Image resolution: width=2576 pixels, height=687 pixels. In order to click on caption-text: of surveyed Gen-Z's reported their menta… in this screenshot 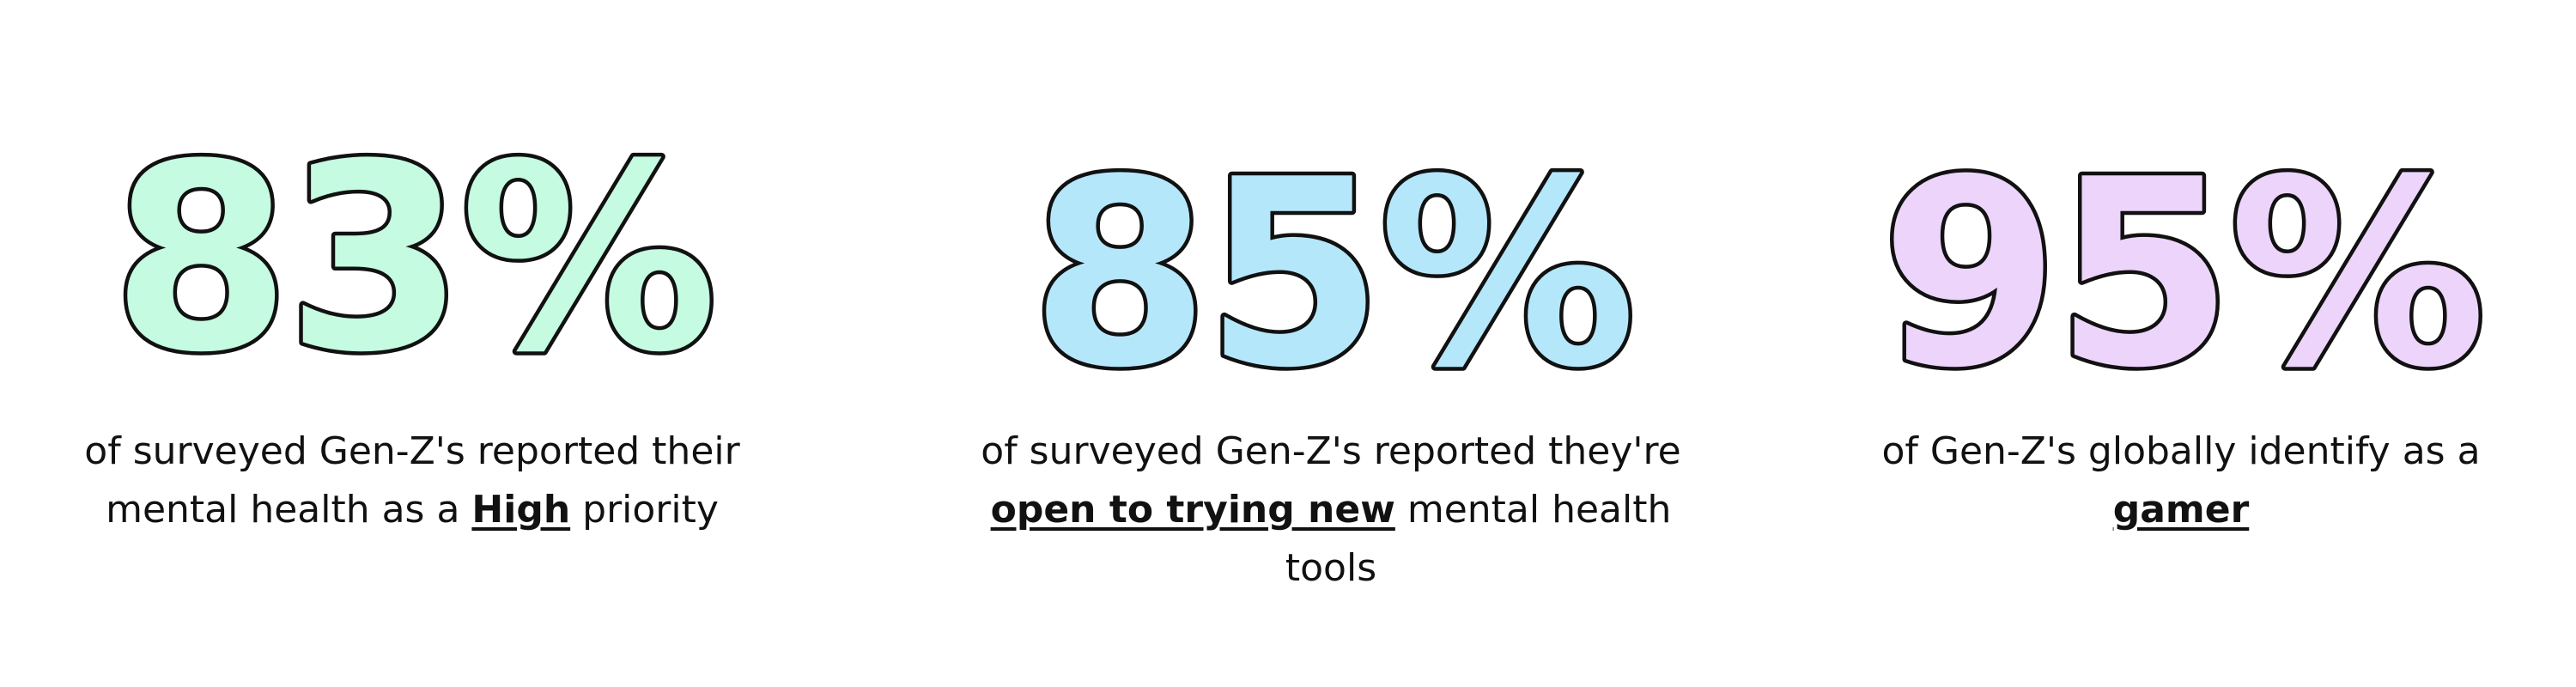, I will do `click(418, 480)`.